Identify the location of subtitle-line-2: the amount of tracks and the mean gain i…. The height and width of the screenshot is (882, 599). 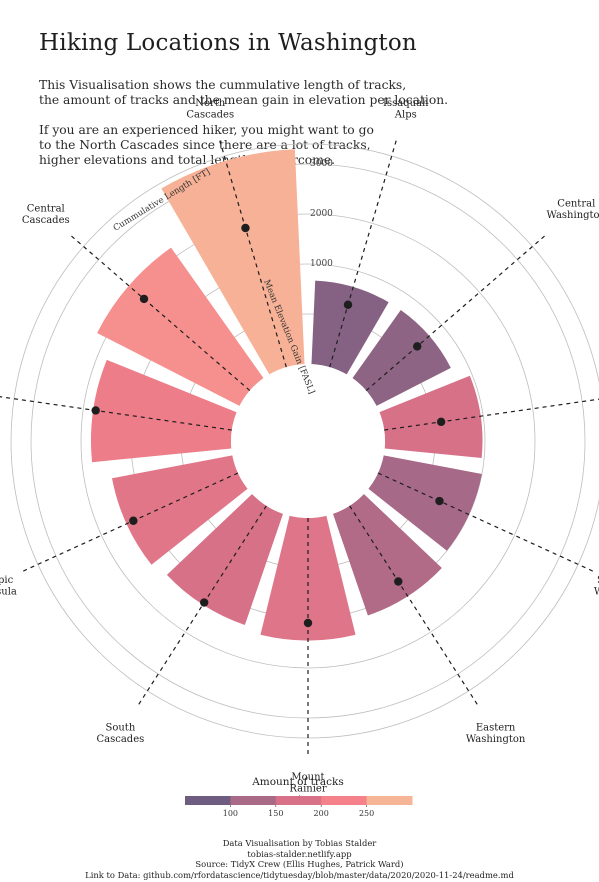
(244, 100).